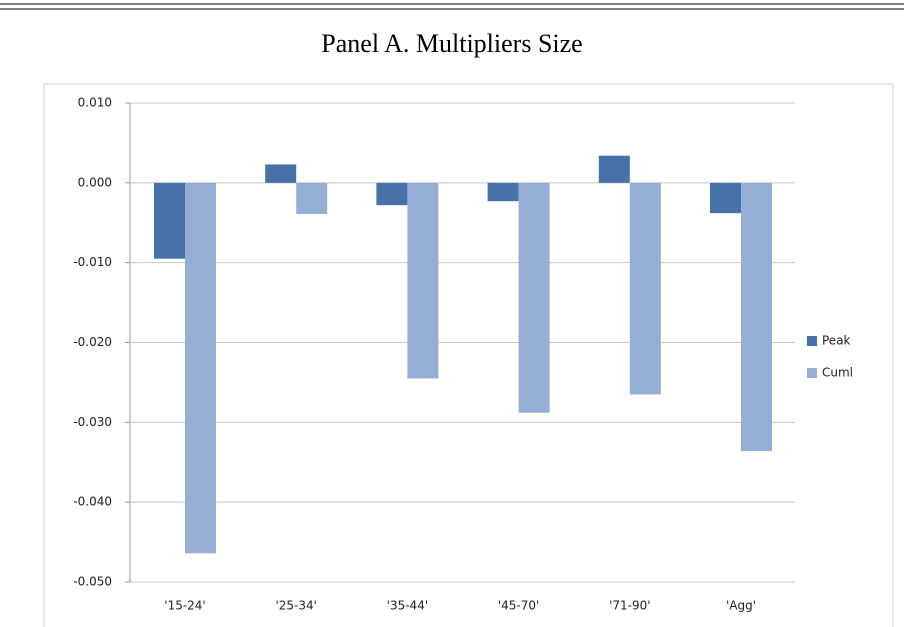 The image size is (904, 627). I want to click on chart-title: Panel A. Multipliers Size, so click(451, 43).